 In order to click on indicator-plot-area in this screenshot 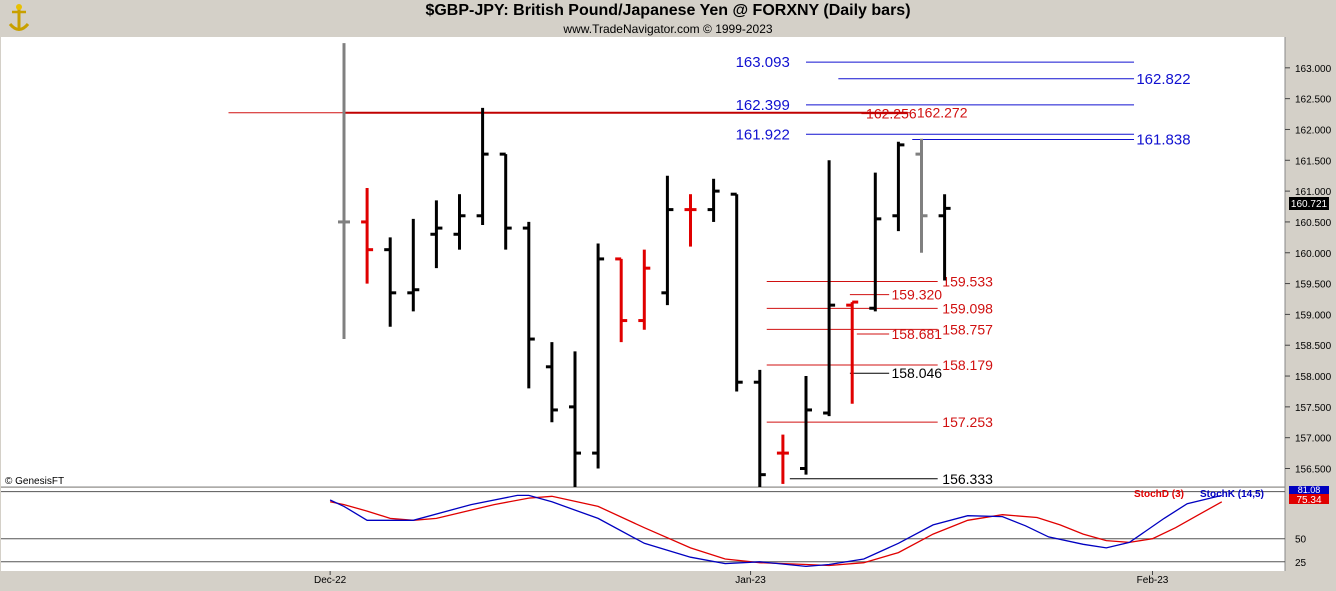, I will do `click(643, 529)`.